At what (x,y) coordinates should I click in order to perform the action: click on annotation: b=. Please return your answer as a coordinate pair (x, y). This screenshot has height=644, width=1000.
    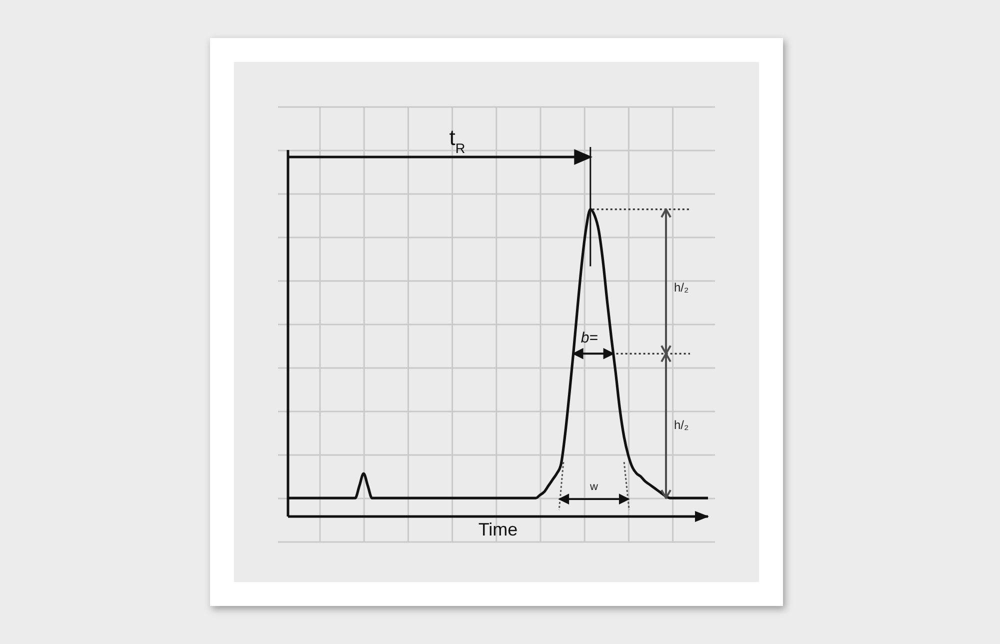
    Looking at the image, I should click on (589, 338).